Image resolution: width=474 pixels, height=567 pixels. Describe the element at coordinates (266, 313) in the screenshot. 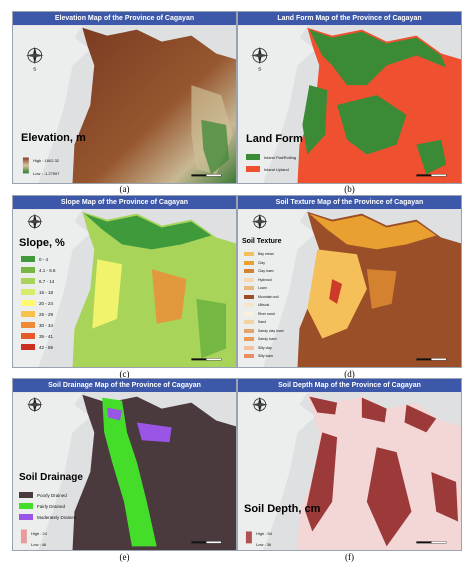

I see `legend-label: River sand` at that location.